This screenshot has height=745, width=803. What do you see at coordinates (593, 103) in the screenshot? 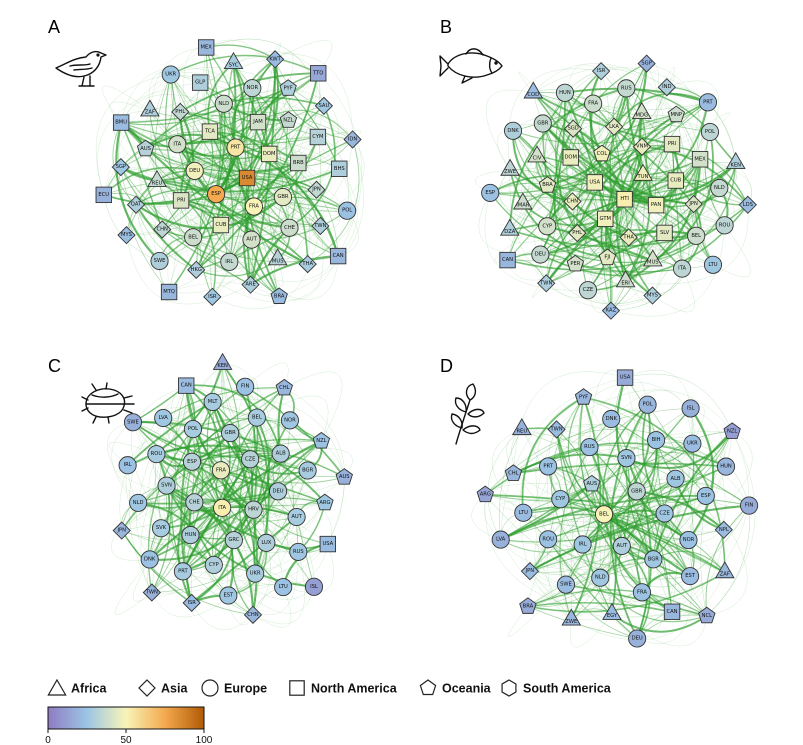
I see `node-fra: FRA` at bounding box center [593, 103].